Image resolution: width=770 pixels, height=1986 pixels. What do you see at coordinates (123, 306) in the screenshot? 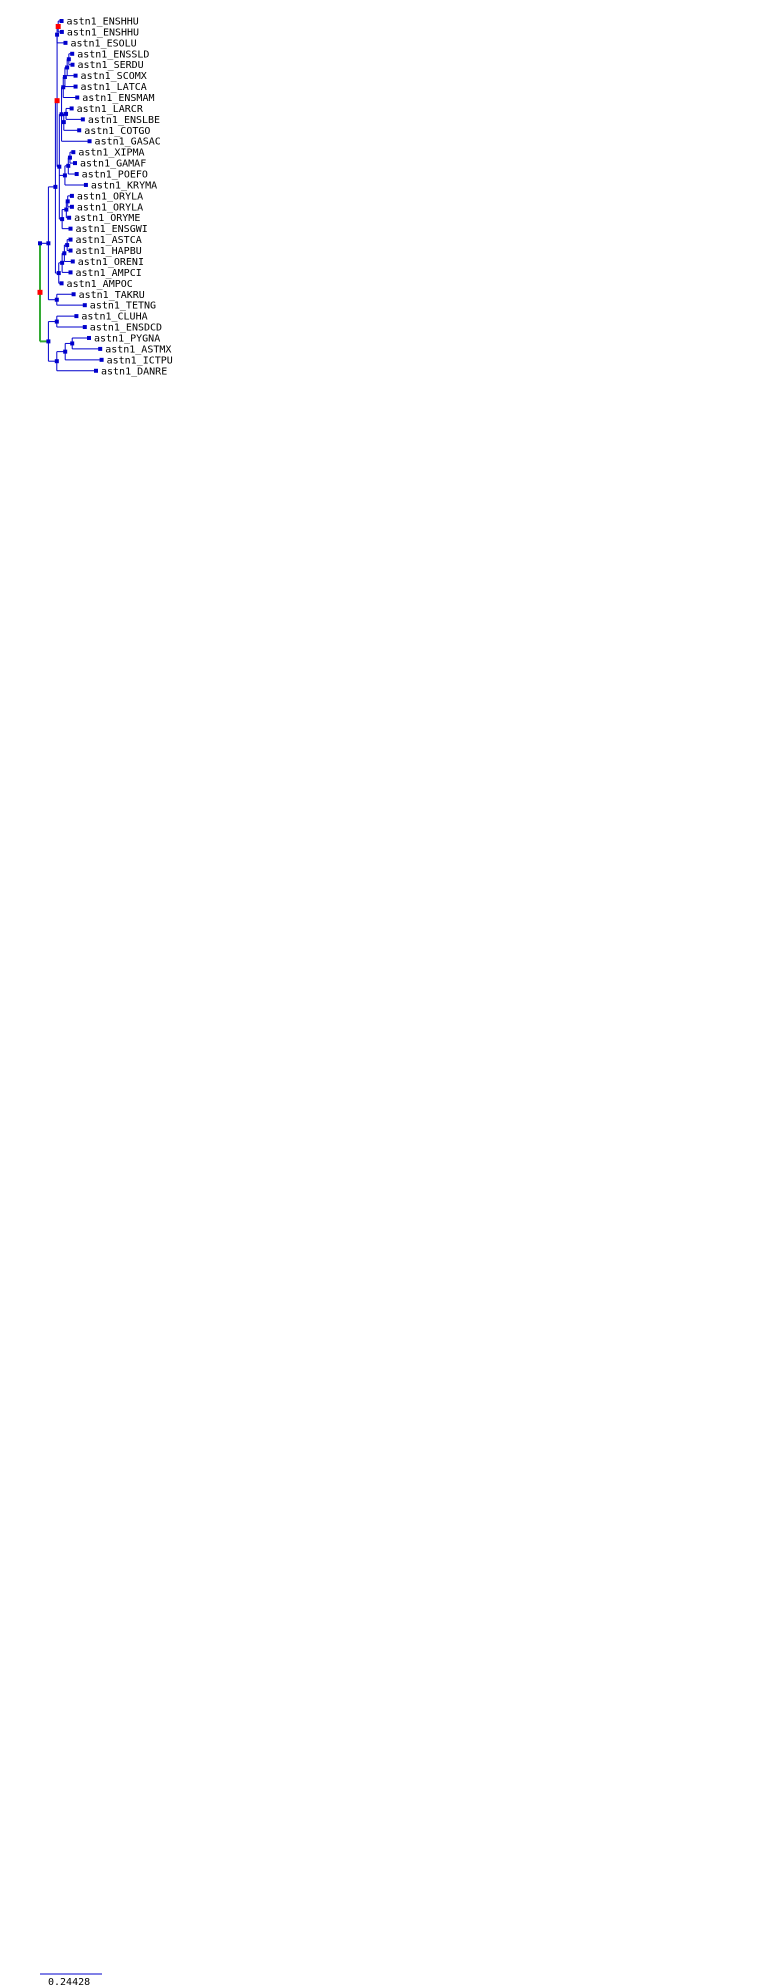
I see `leaf-label: astn1_TETNG` at bounding box center [123, 306].